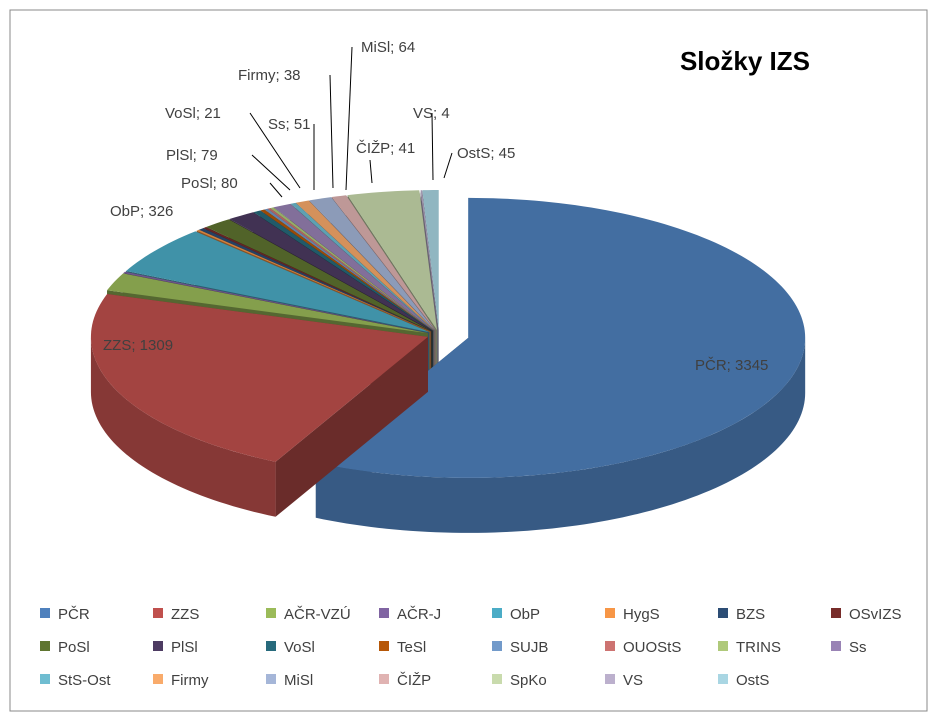 The width and height of the screenshot is (939, 727). I want to click on data-label: PČR; 3345, so click(731, 365).